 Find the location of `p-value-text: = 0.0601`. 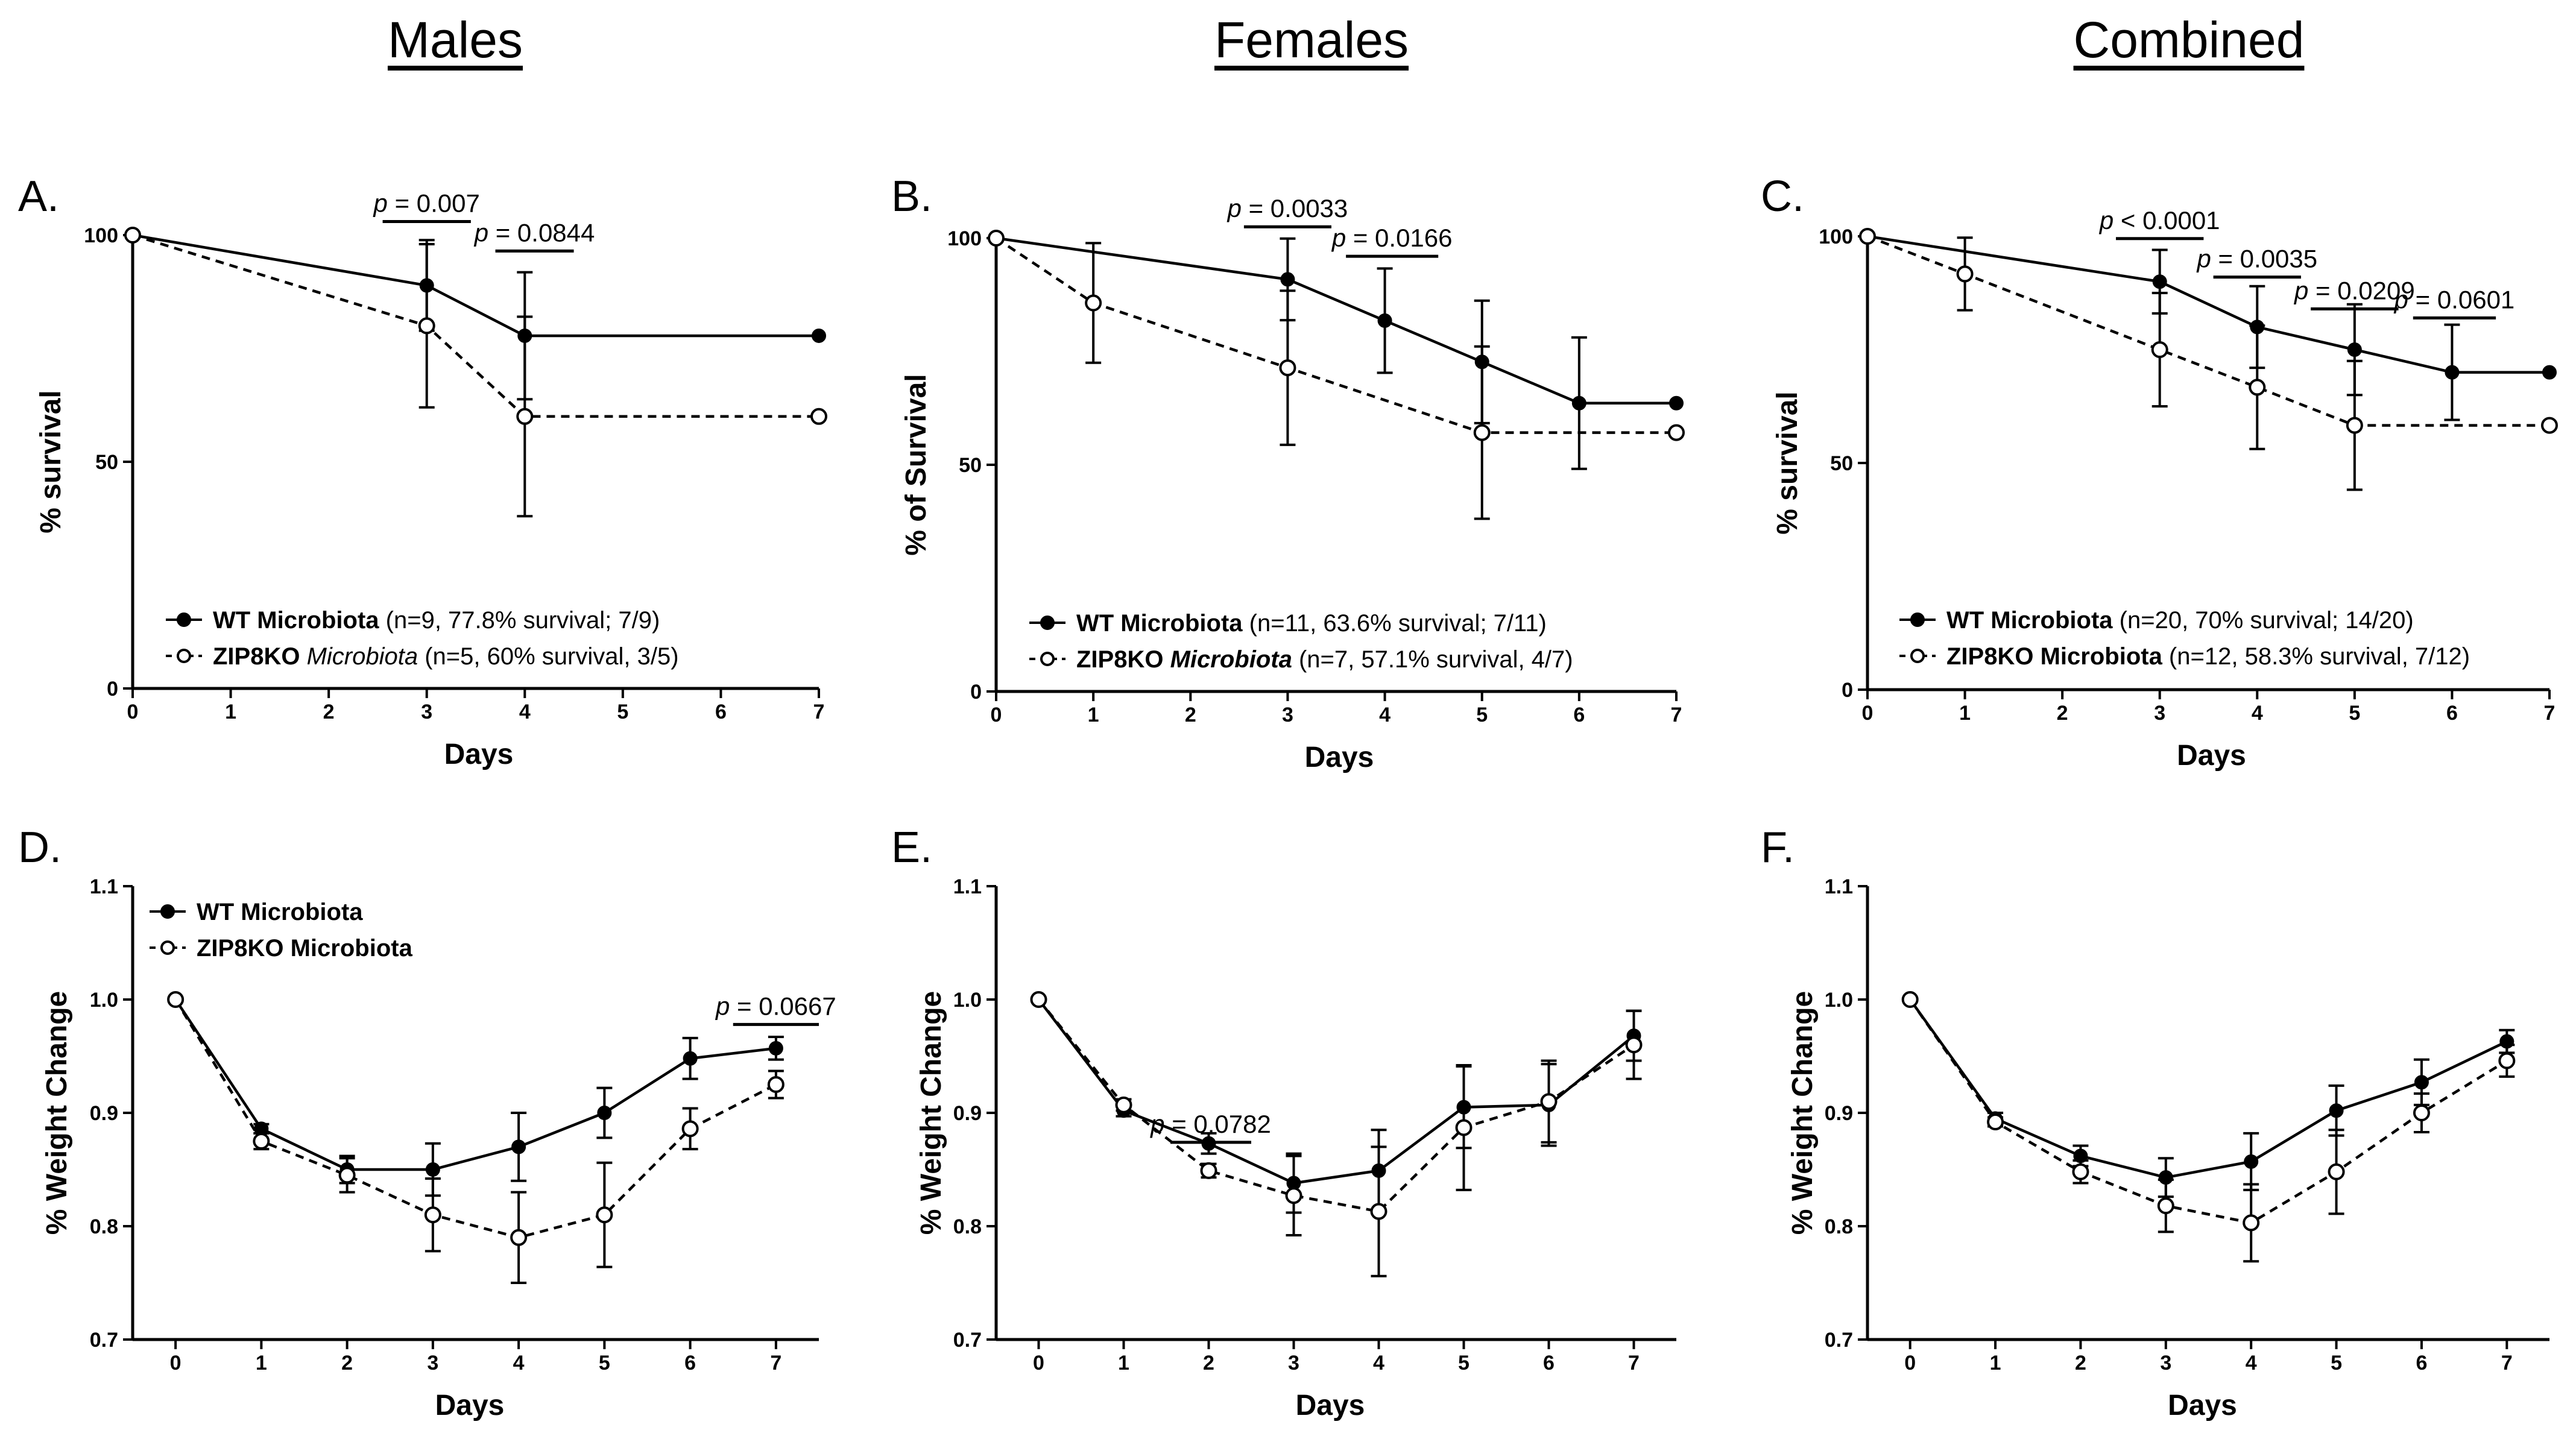

p-value-text: = 0.0601 is located at coordinates (2461, 299).